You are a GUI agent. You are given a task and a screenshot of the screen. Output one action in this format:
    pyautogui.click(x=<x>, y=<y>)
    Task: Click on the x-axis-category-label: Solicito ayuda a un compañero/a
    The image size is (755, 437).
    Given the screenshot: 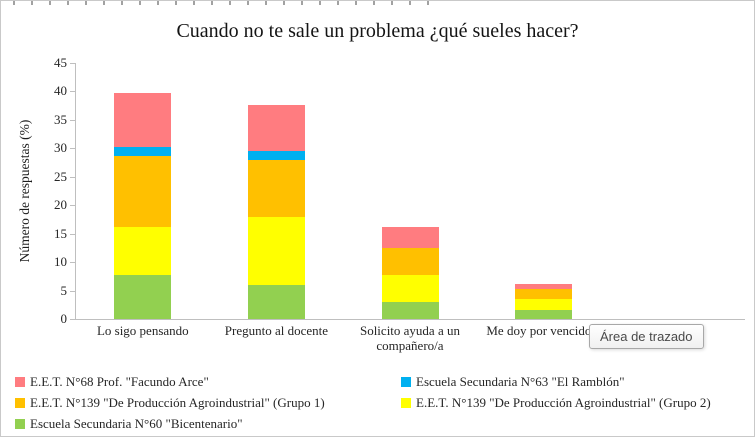 What is the action you would take?
    pyautogui.click(x=409, y=338)
    